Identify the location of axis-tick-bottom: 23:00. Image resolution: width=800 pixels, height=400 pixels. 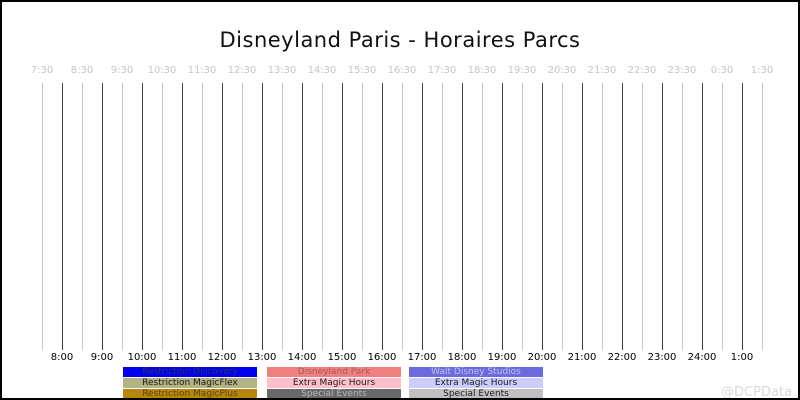
(662, 357).